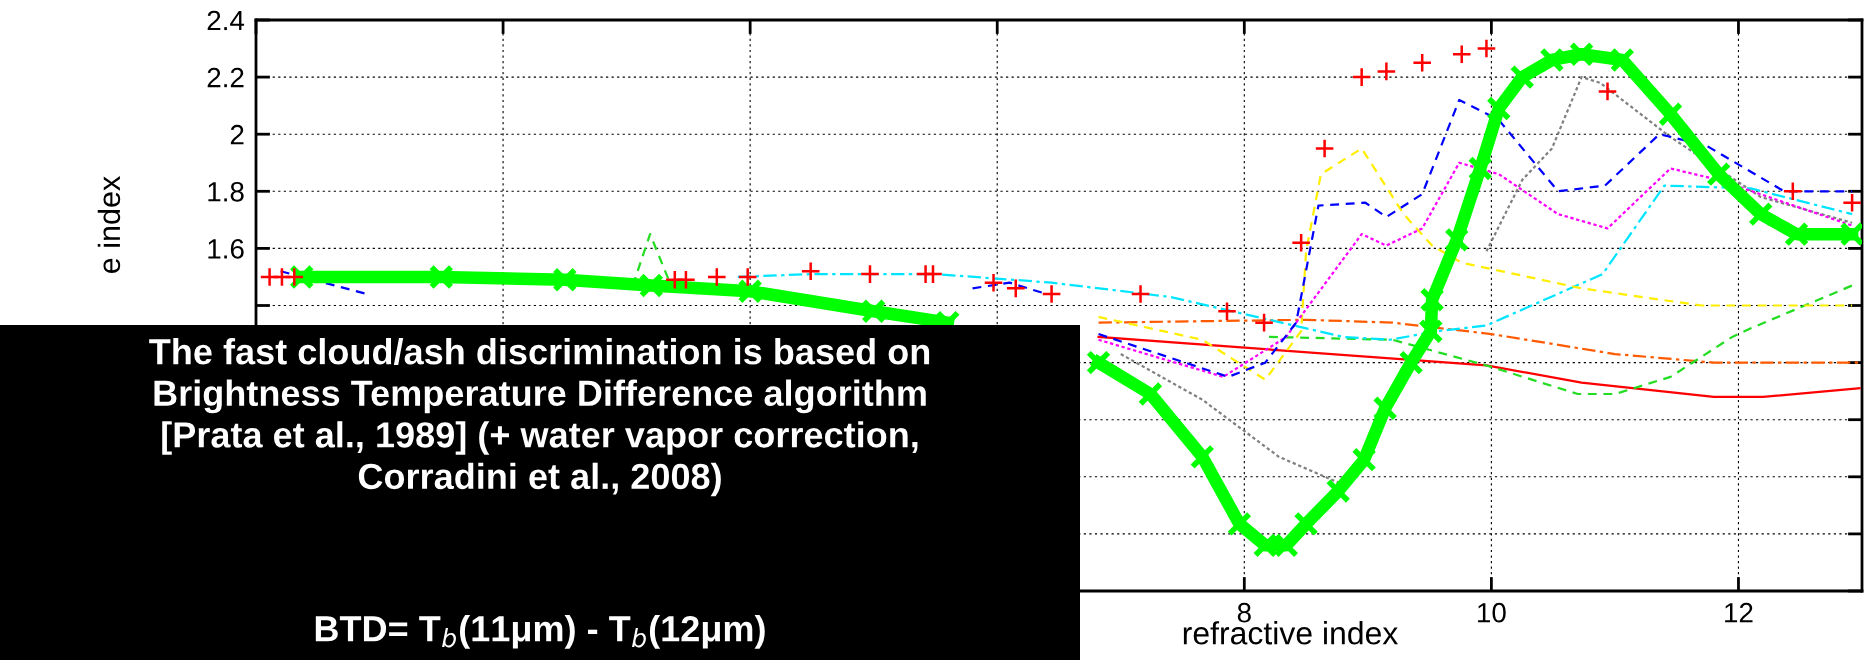 The width and height of the screenshot is (1866, 660). Describe the element at coordinates (225, 77) in the screenshot. I see `y-tick-label: 2.2` at that location.